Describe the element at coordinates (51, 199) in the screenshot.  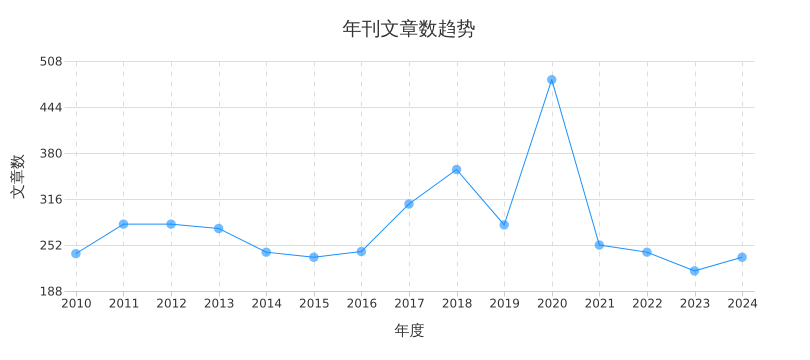
I see `y-tick-label: 316` at that location.